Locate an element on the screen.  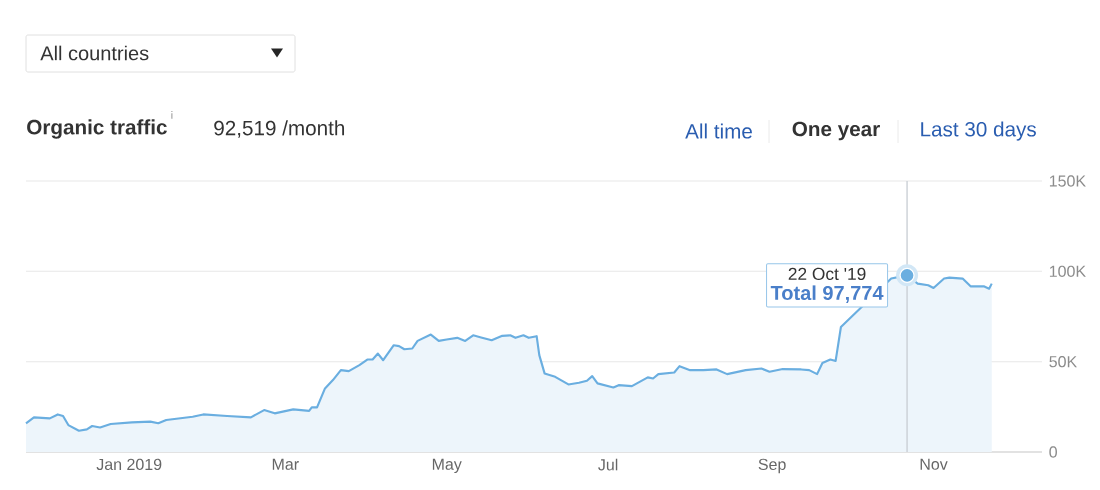
x-tick-label: Jul is located at coordinates (608, 464).